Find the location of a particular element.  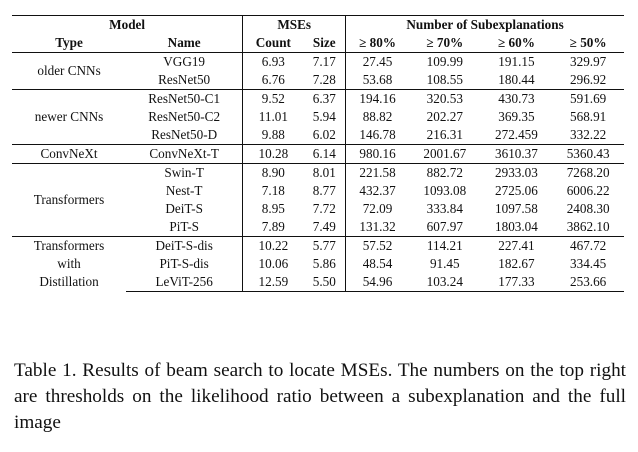

sub-t80: 432.37 is located at coordinates (377, 190).